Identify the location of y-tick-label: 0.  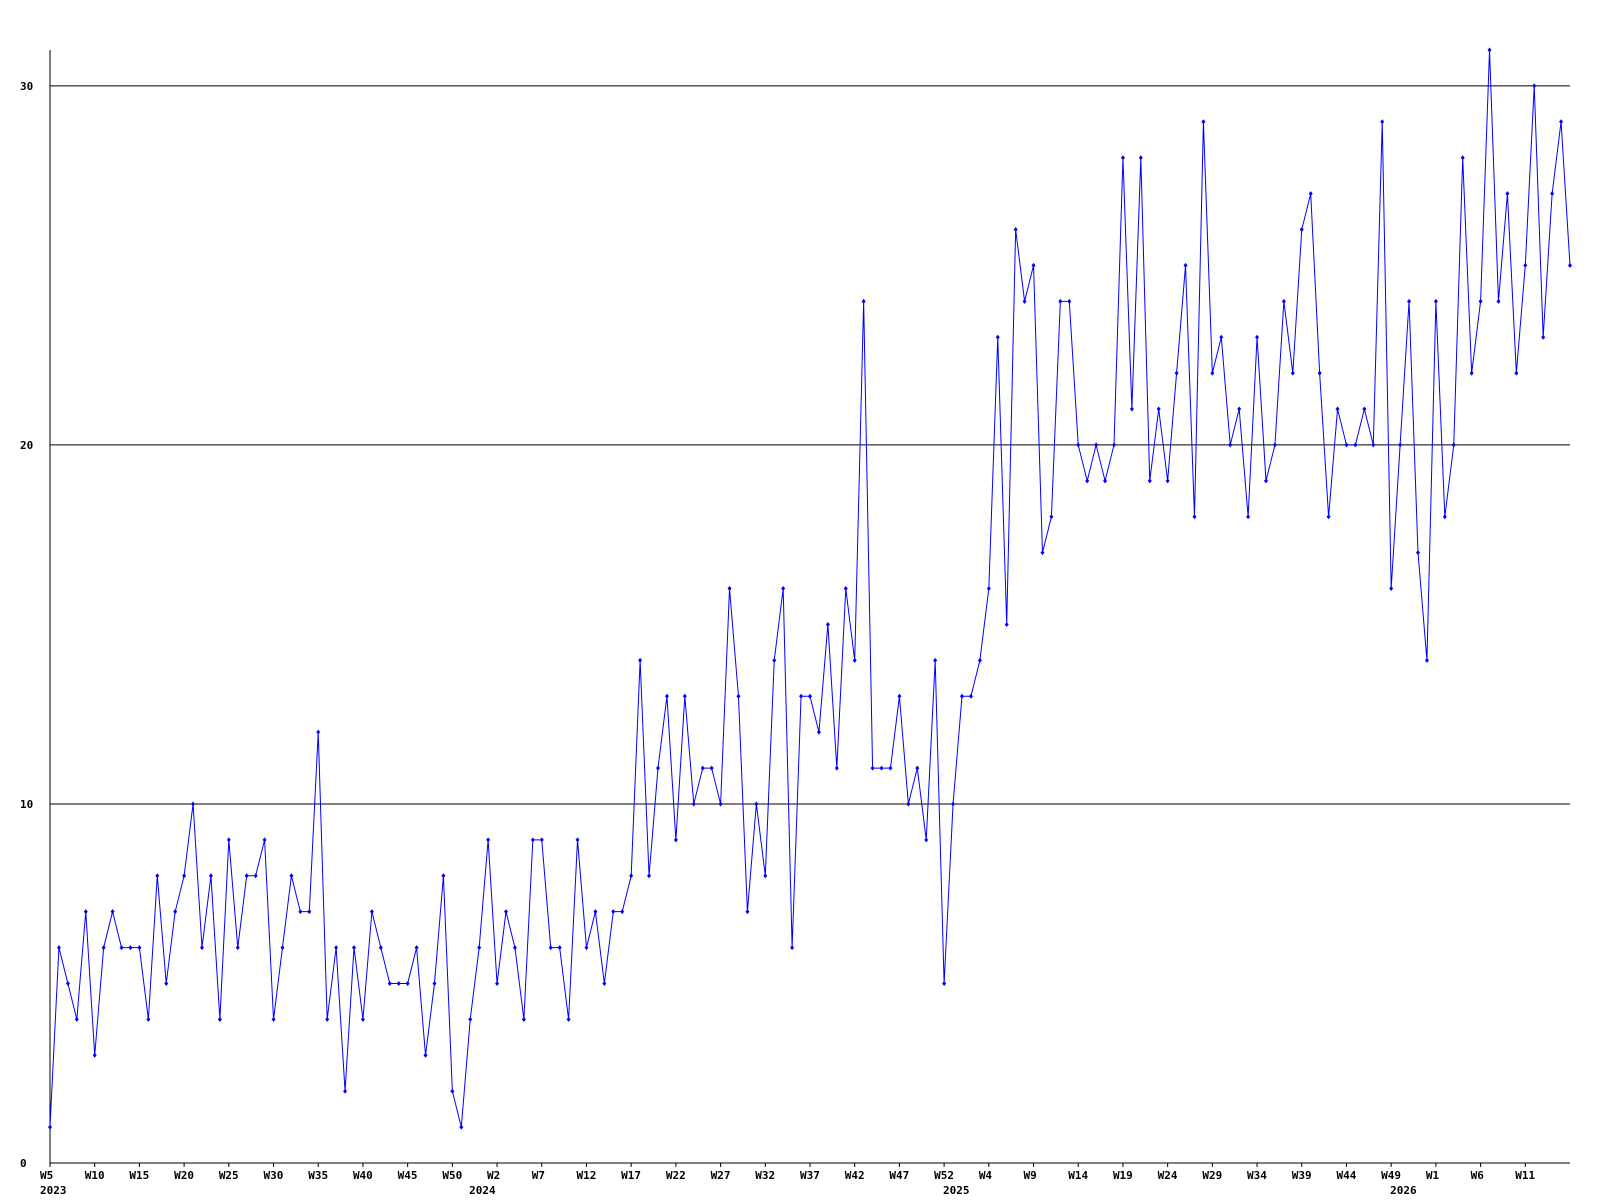
(23, 1163).